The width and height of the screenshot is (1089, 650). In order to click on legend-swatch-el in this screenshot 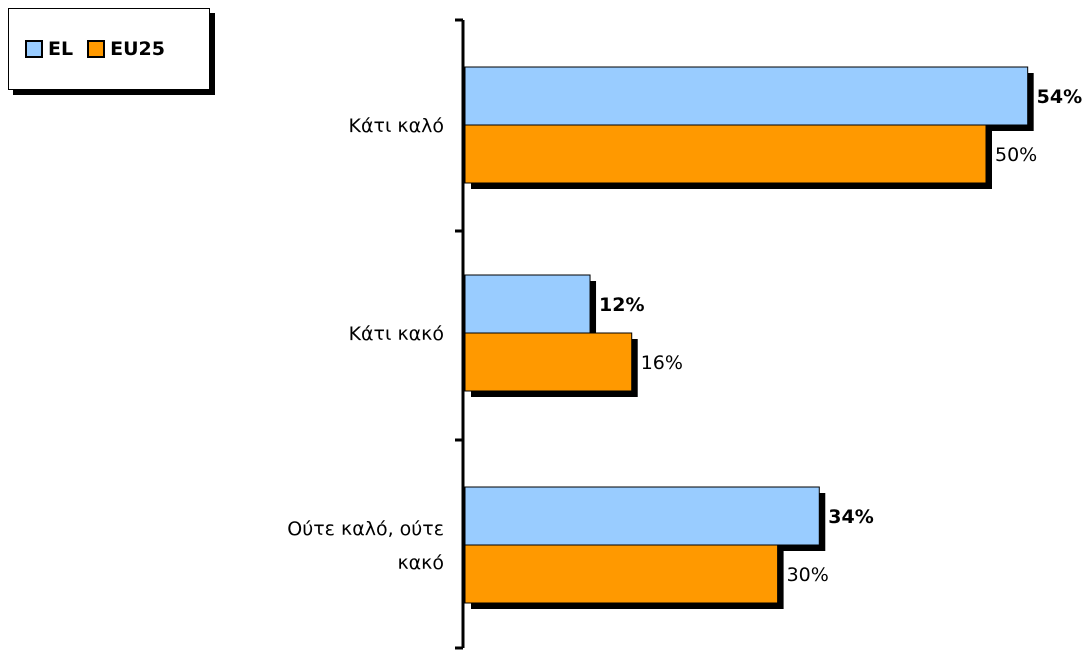, I will do `click(34, 49)`.